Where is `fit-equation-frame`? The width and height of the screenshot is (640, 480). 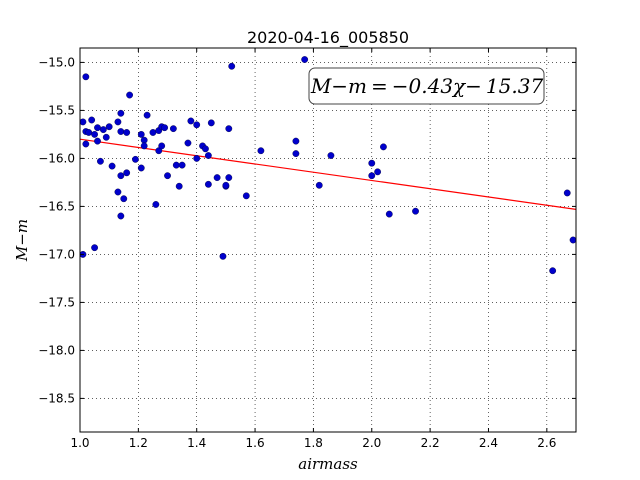 fit-equation-frame is located at coordinates (426, 86).